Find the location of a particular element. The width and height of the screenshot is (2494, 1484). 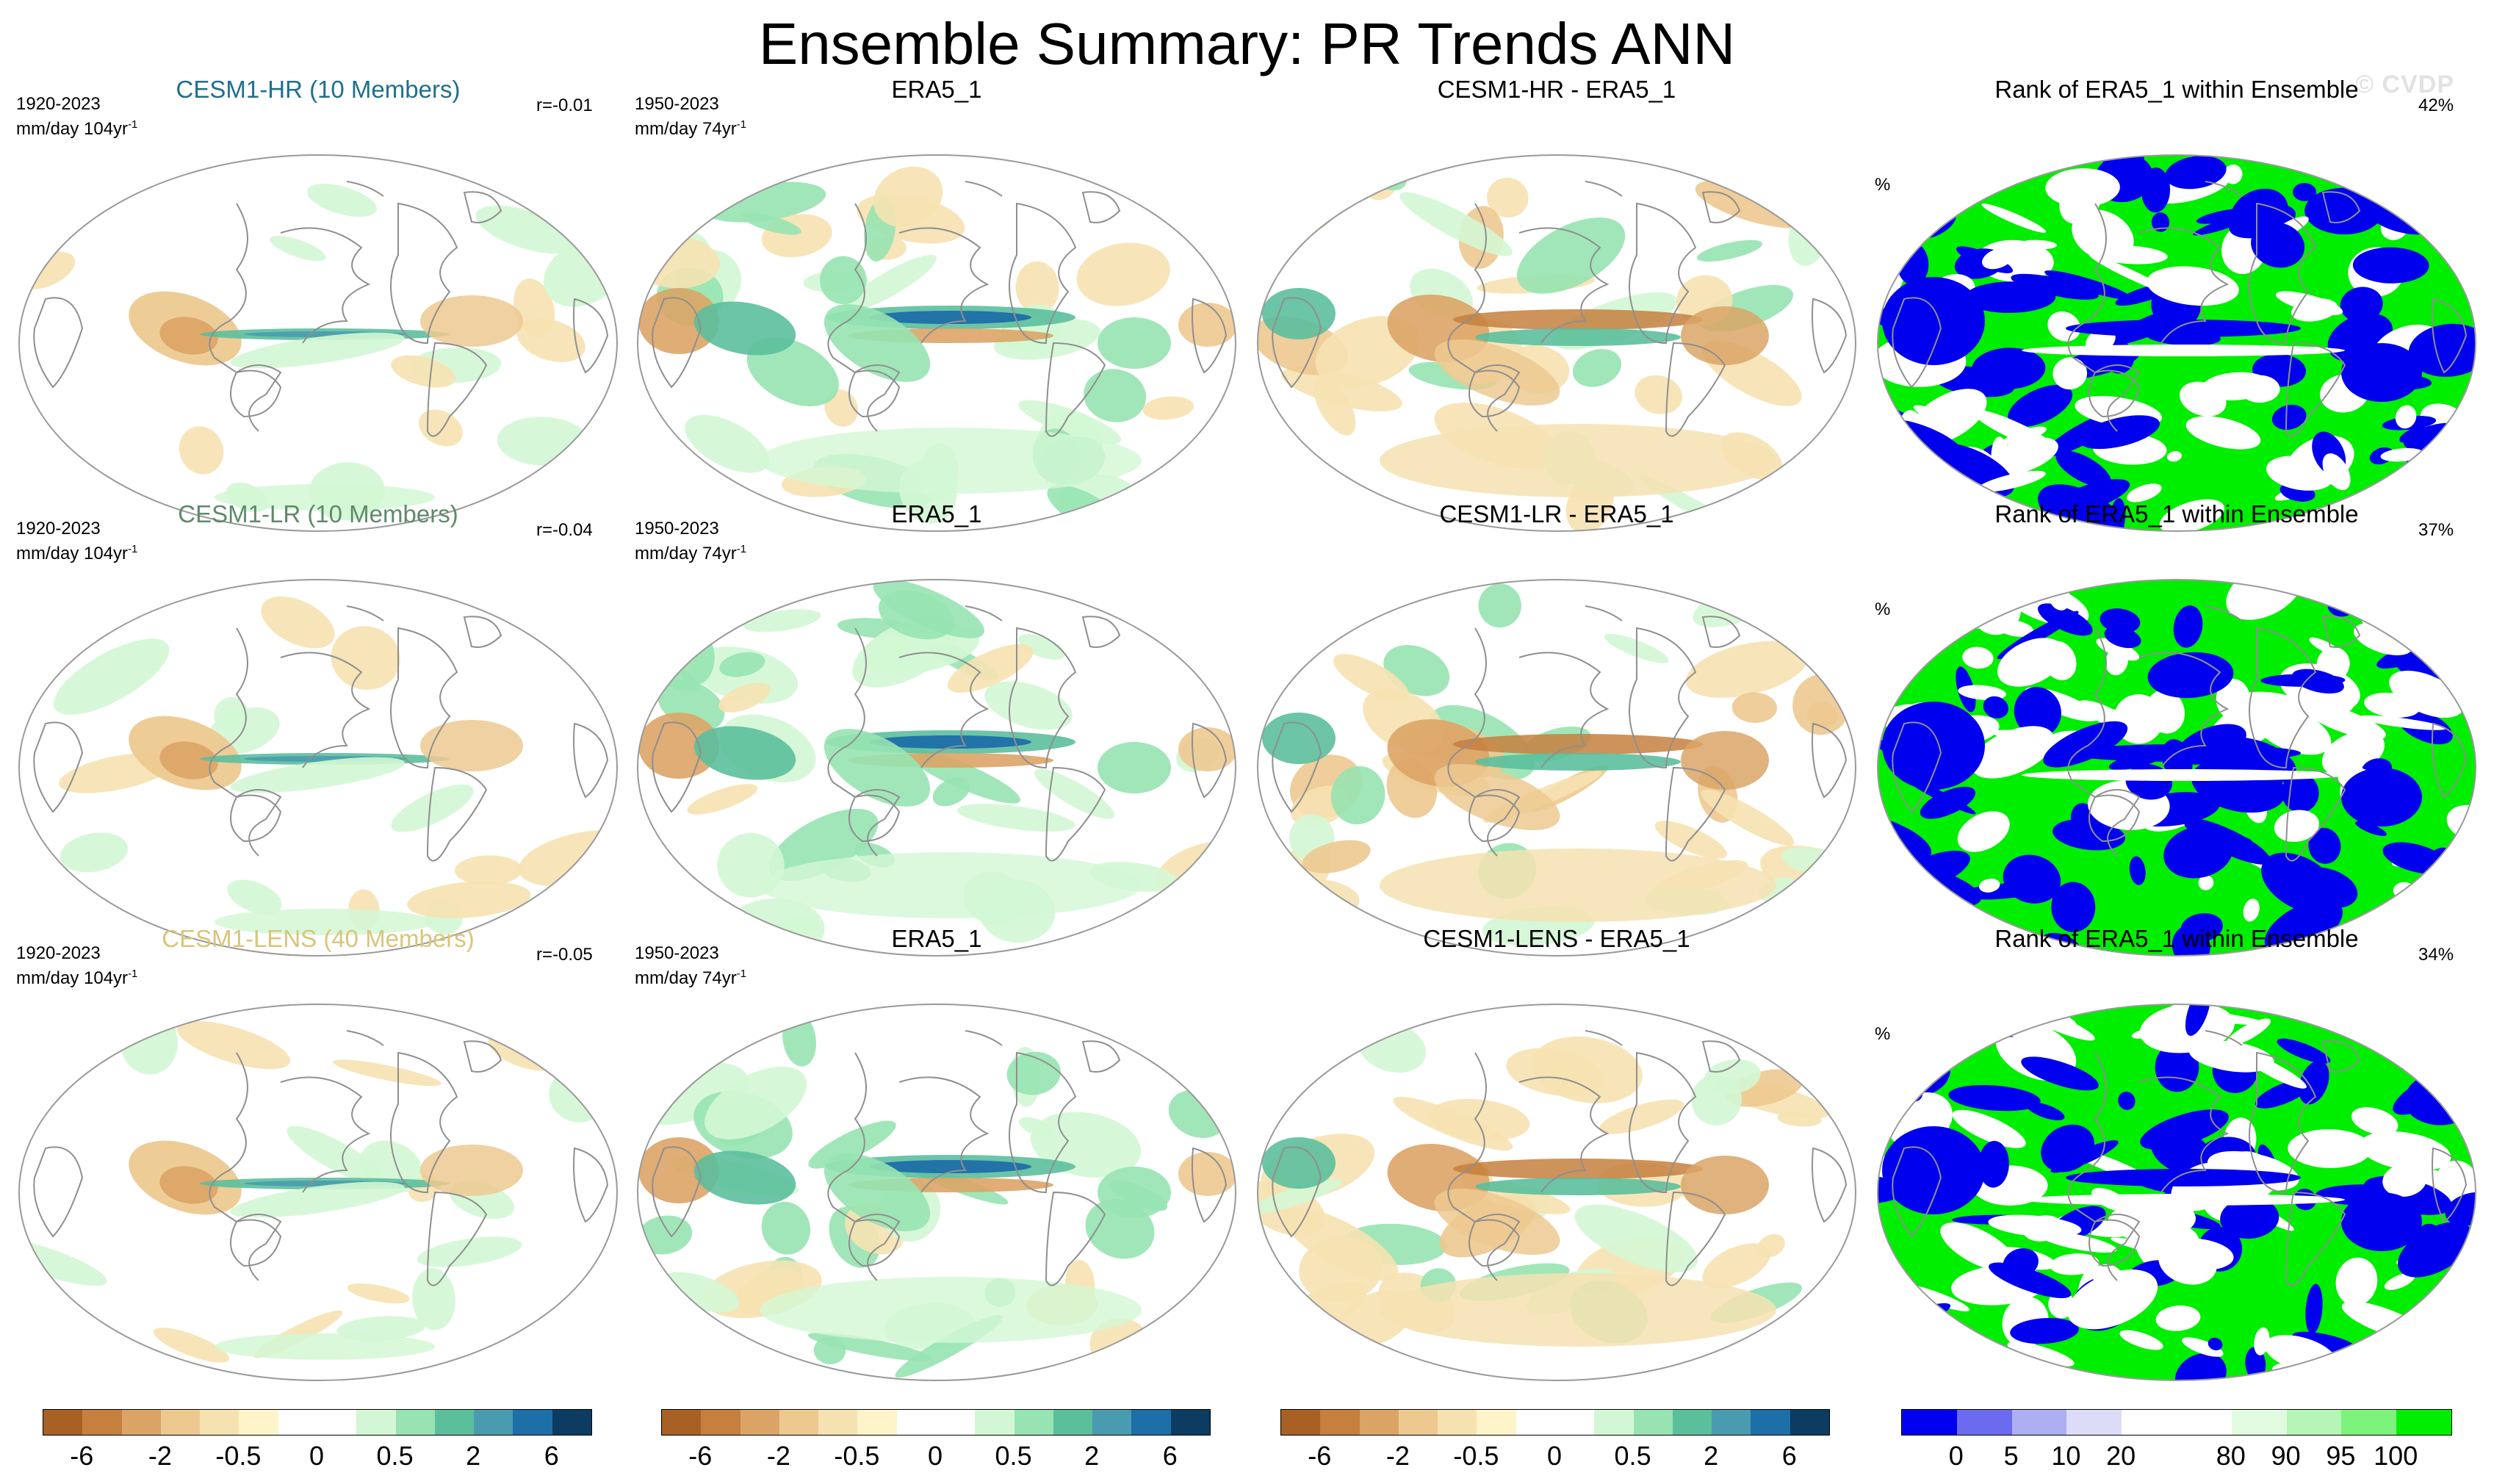

rank-percent: 34% is located at coordinates (2436, 955).